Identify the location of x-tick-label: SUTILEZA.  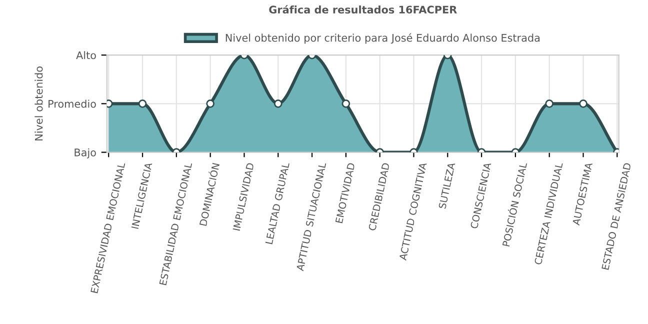
(447, 185).